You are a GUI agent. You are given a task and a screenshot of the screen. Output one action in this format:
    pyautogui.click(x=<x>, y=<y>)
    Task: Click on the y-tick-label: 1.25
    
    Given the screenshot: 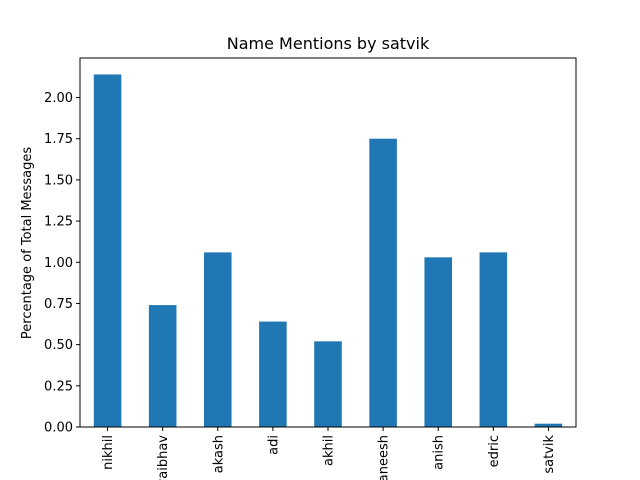 What is the action you would take?
    pyautogui.click(x=58, y=222)
    